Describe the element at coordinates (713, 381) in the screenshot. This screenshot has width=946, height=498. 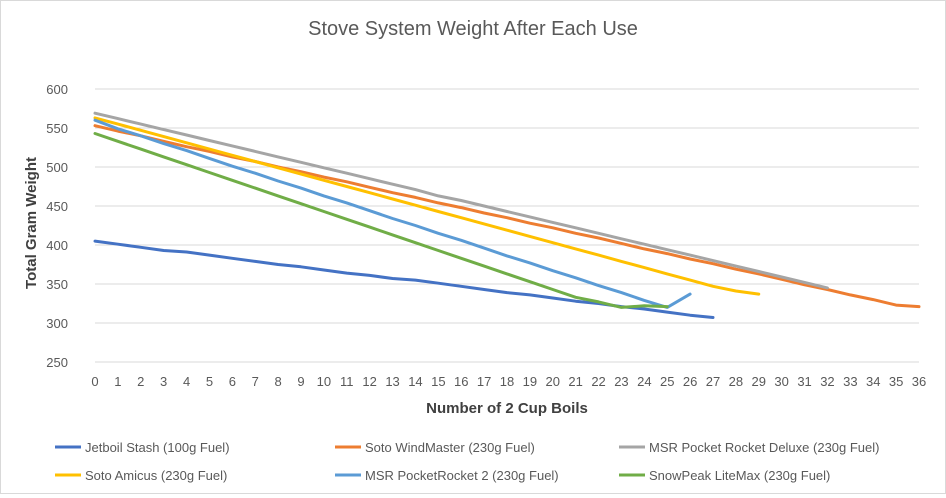
I see `x-tick-label: 27` at that location.